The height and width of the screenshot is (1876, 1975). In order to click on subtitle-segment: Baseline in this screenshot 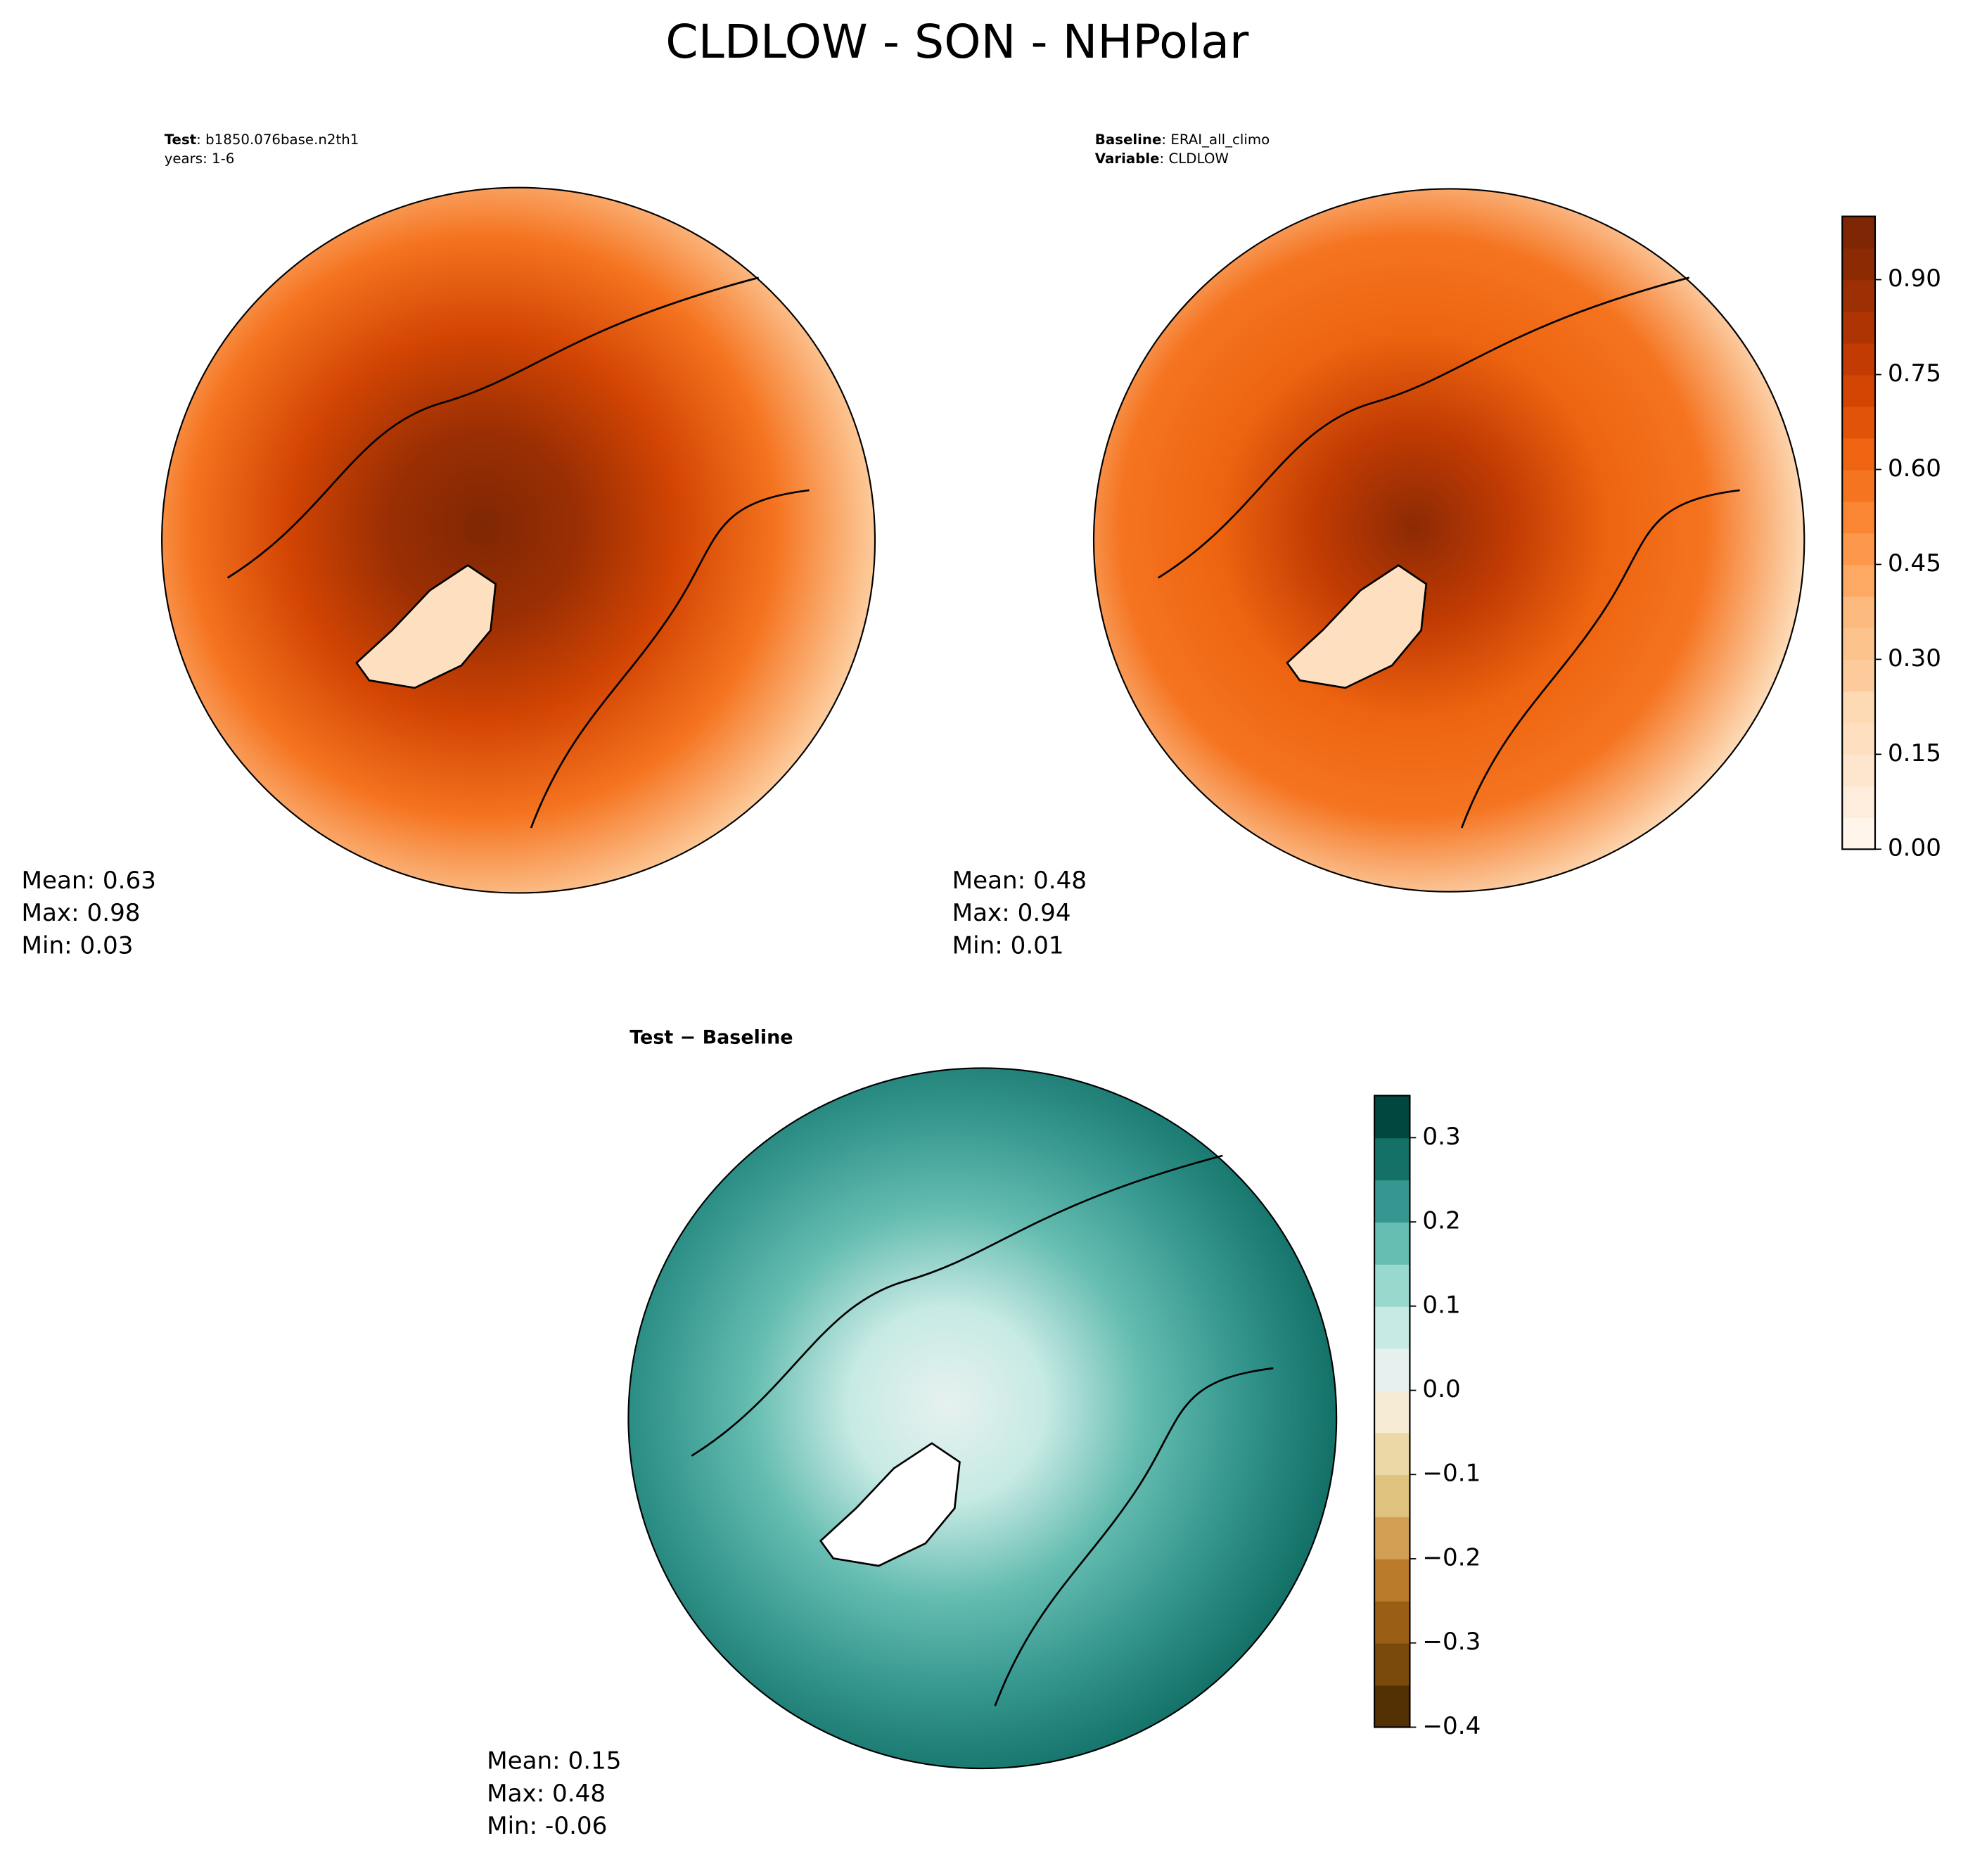, I will do `click(1128, 140)`.